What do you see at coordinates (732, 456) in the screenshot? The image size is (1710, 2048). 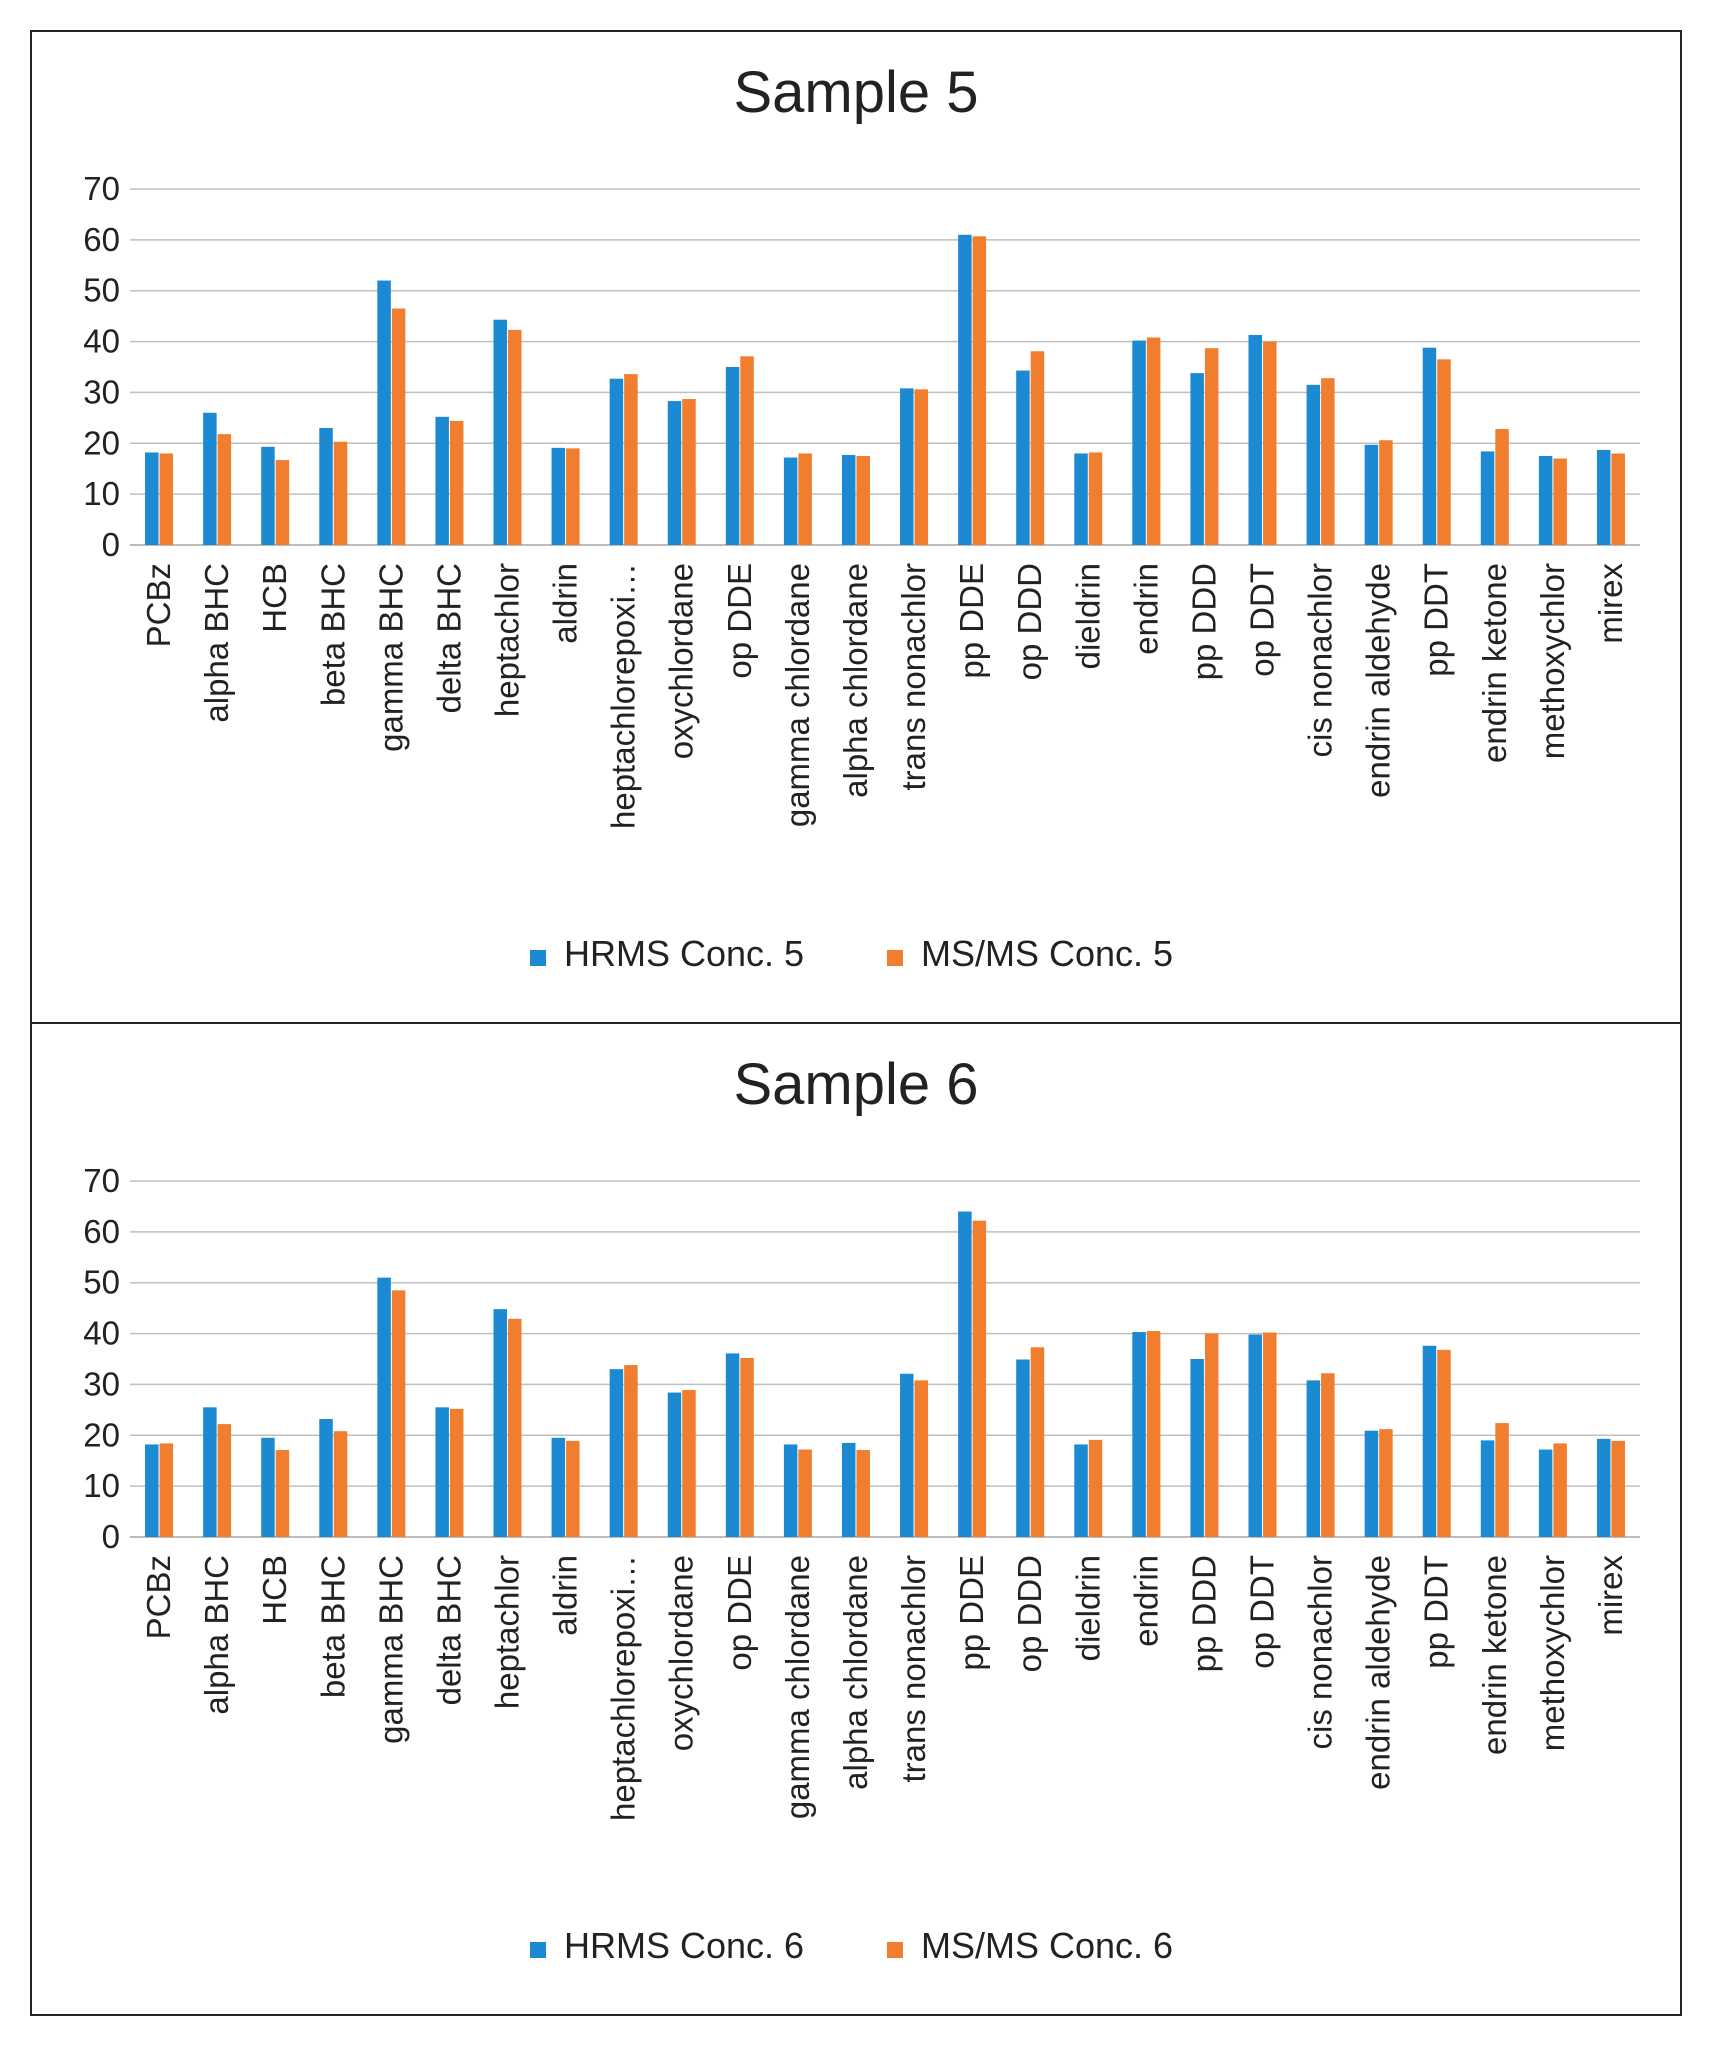 I see `bar-hrms-op-dde` at bounding box center [732, 456].